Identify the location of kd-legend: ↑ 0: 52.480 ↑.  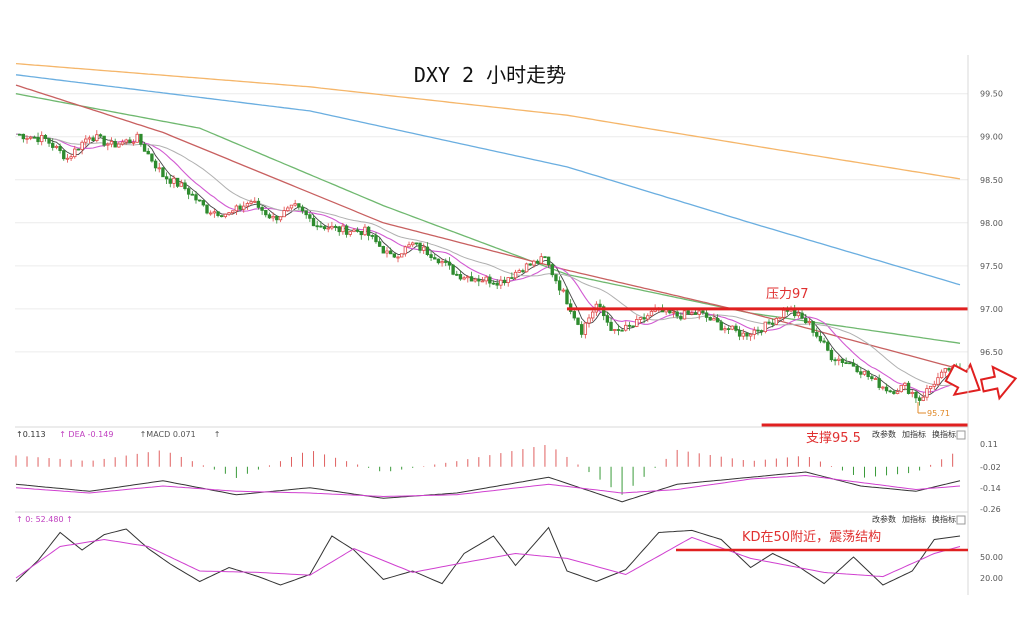
(44, 519).